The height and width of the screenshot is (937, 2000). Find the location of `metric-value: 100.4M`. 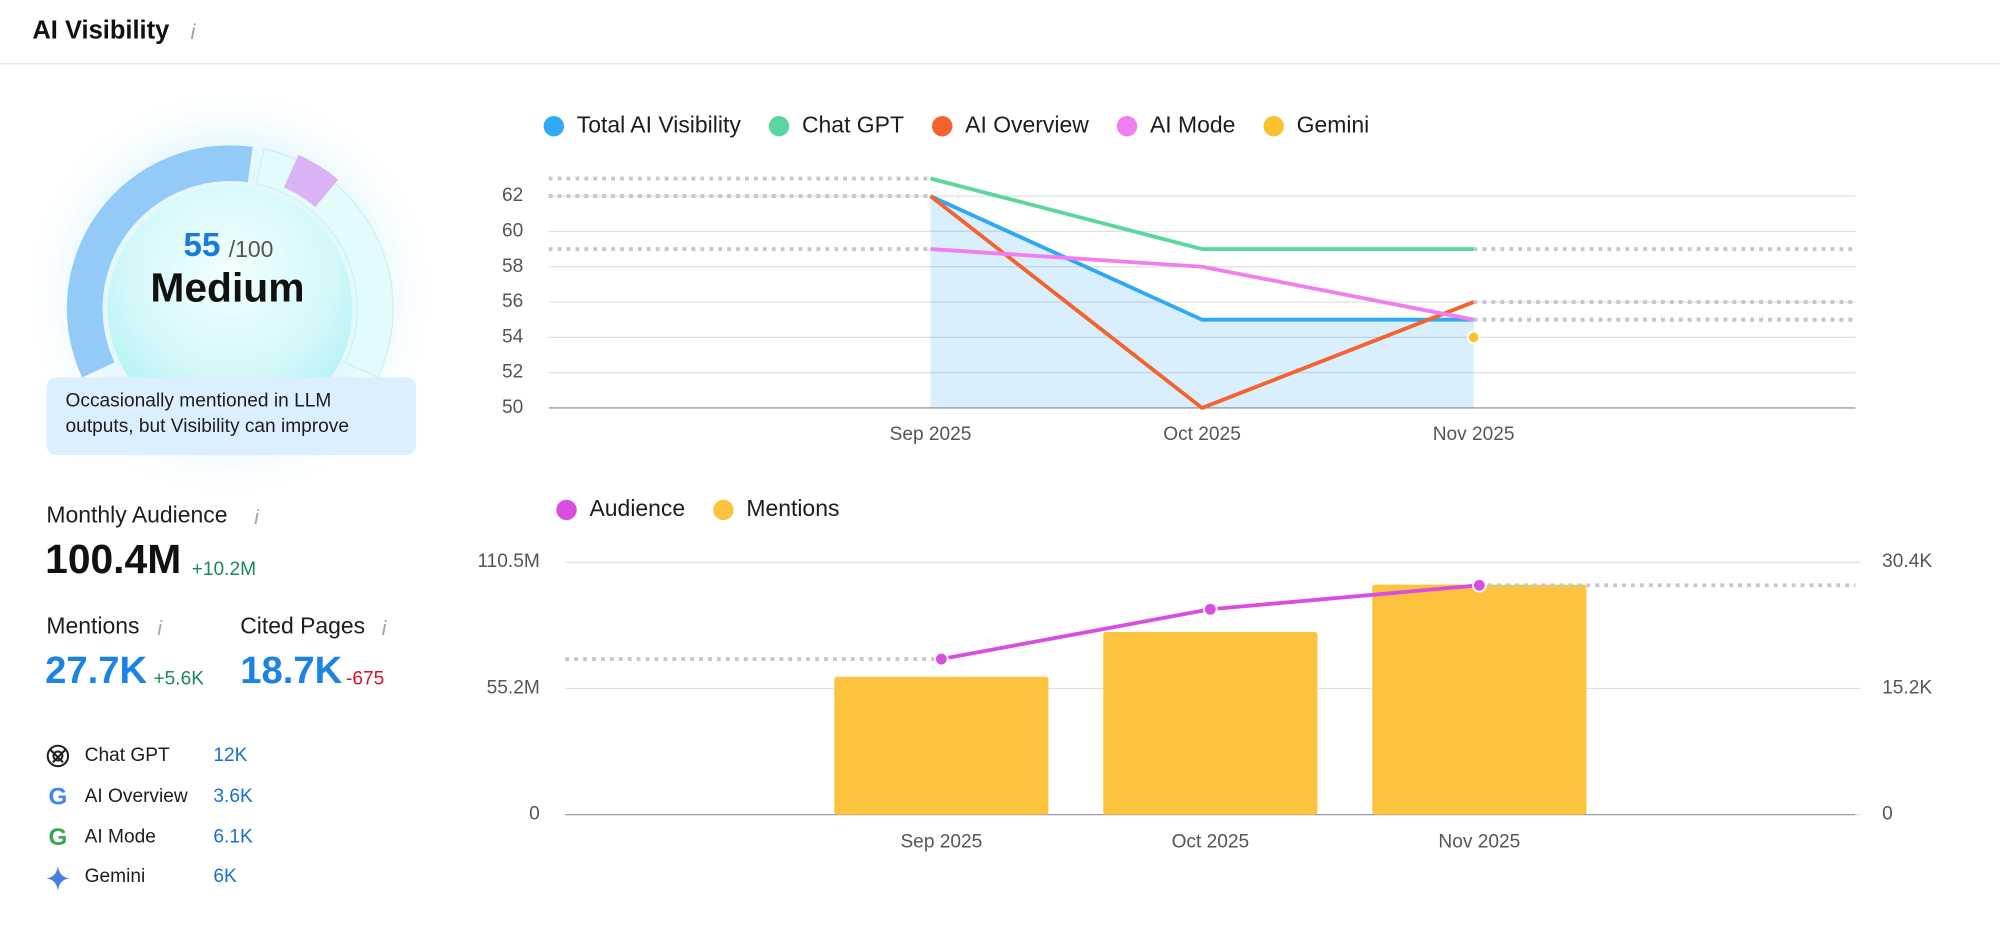

metric-value: 100.4M is located at coordinates (113, 559).